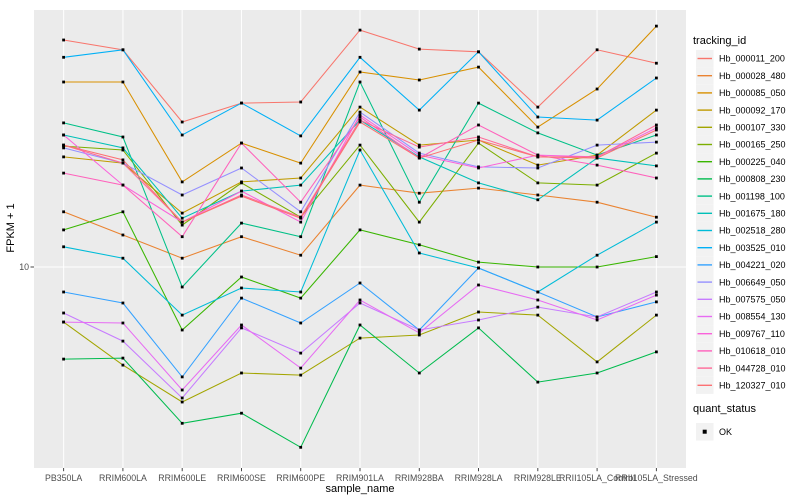  I want to click on x-tick-label: RRIM600LA, so click(123, 478).